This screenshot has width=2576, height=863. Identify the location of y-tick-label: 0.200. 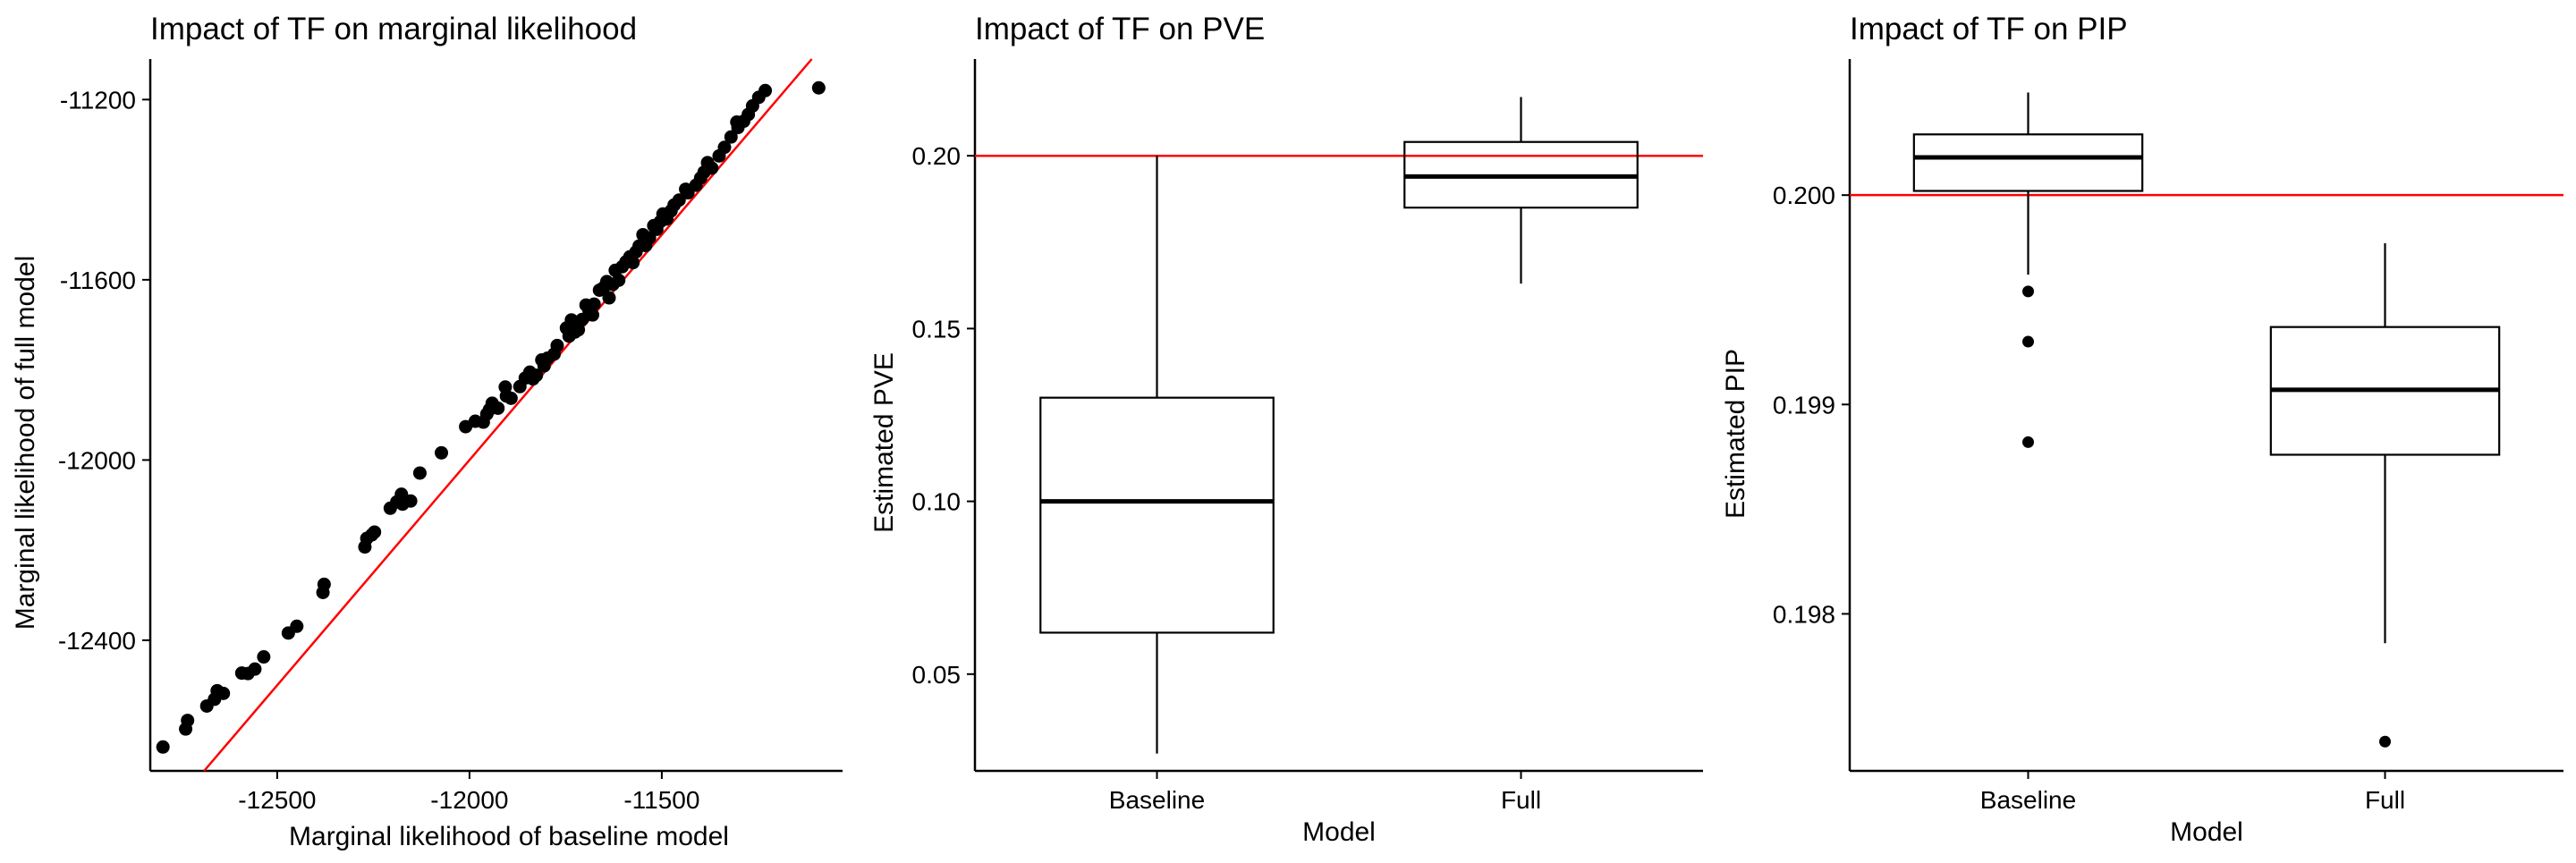
(1804, 195).